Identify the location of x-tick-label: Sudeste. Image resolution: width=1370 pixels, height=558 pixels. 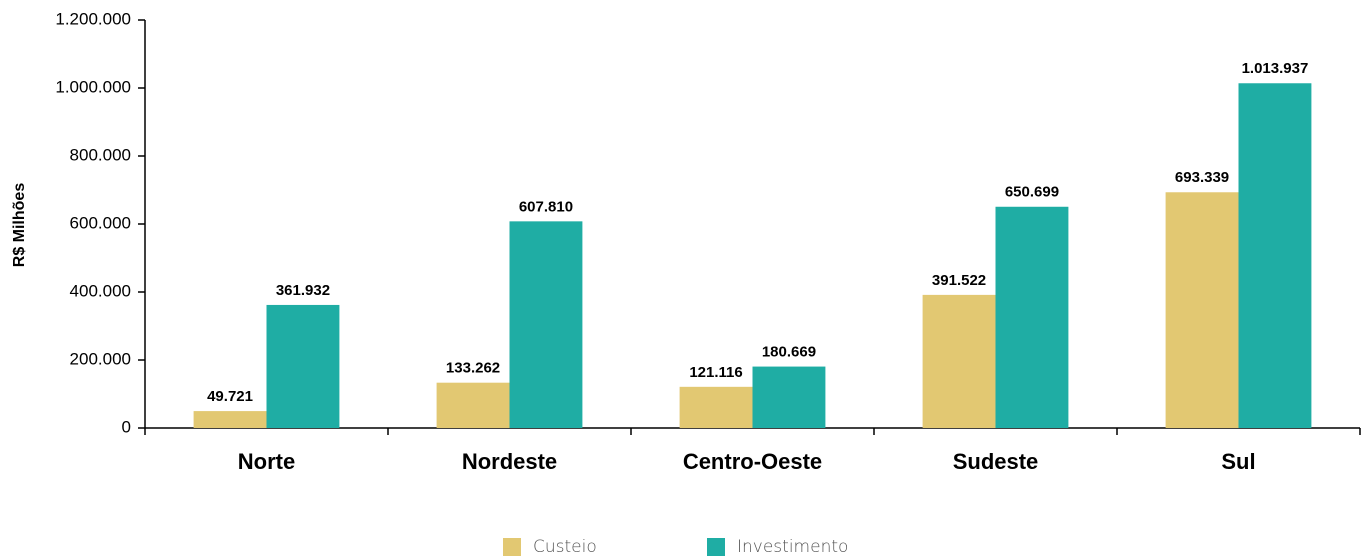
(996, 461).